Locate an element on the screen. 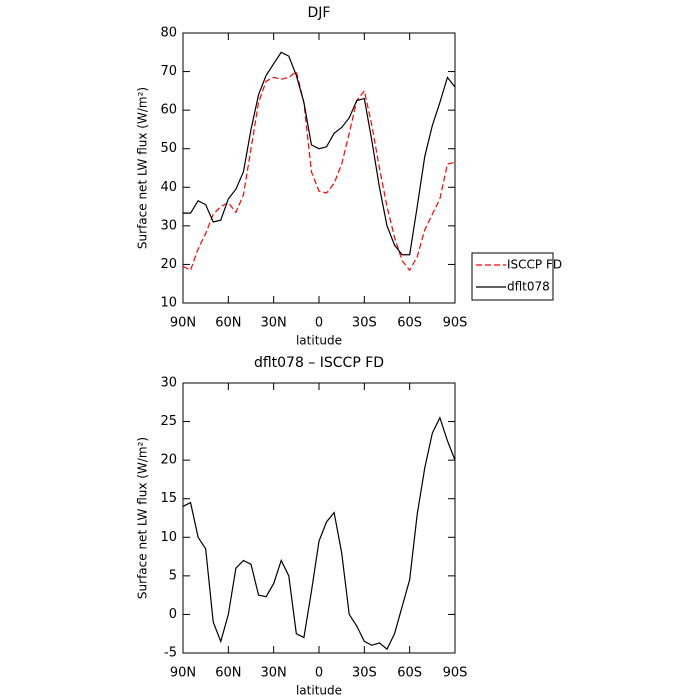  y-tick-label: 5 is located at coordinates (173, 575).